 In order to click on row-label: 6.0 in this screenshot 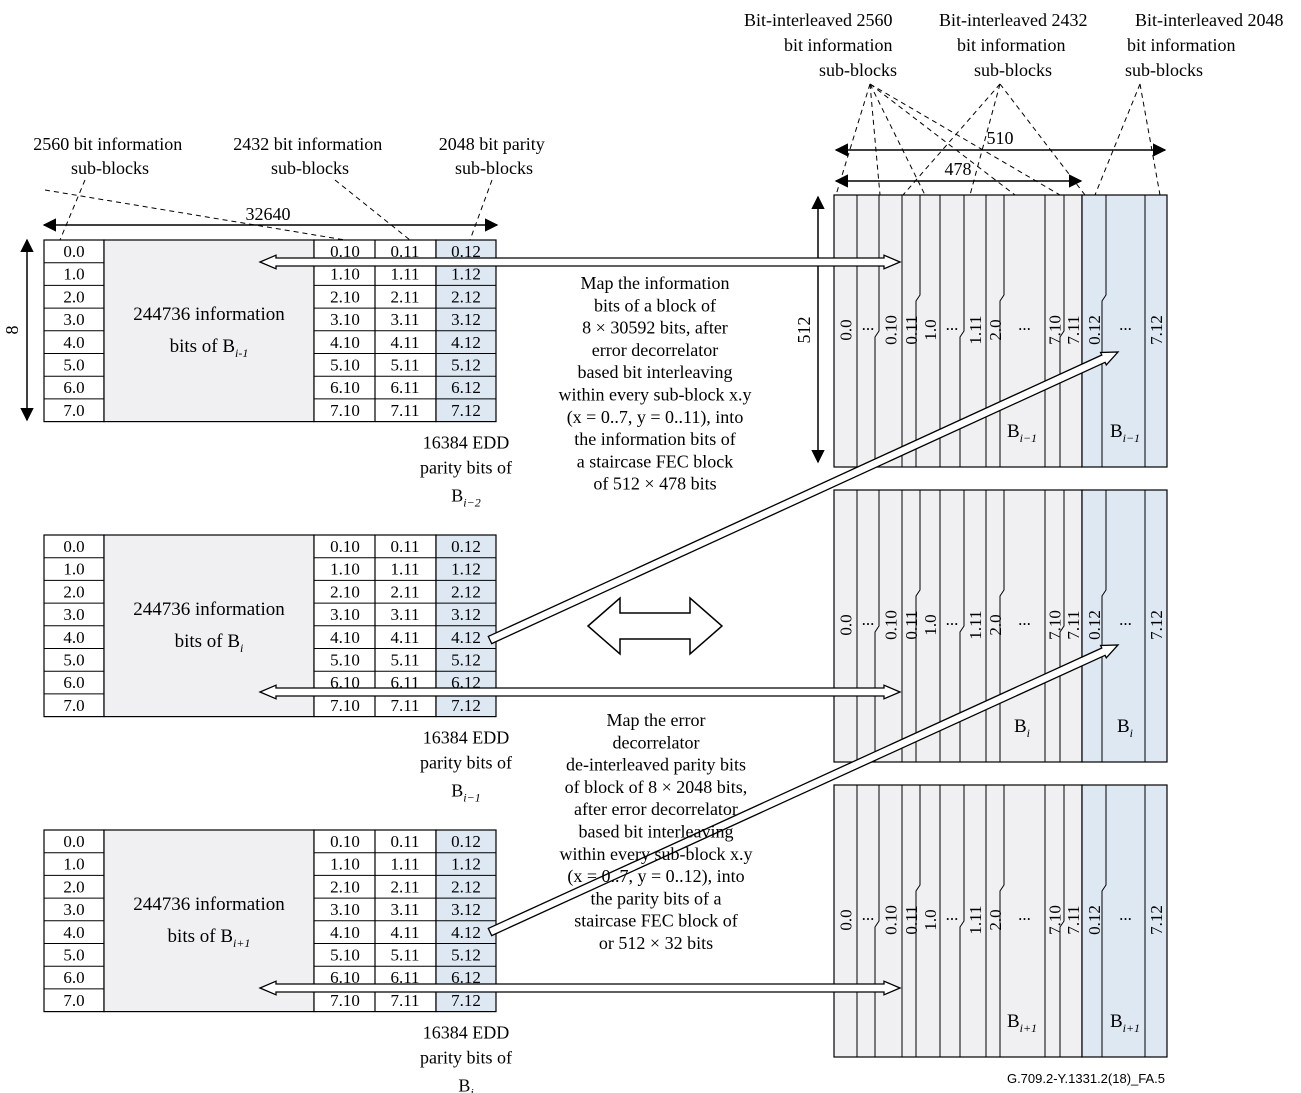, I will do `click(73, 977)`.